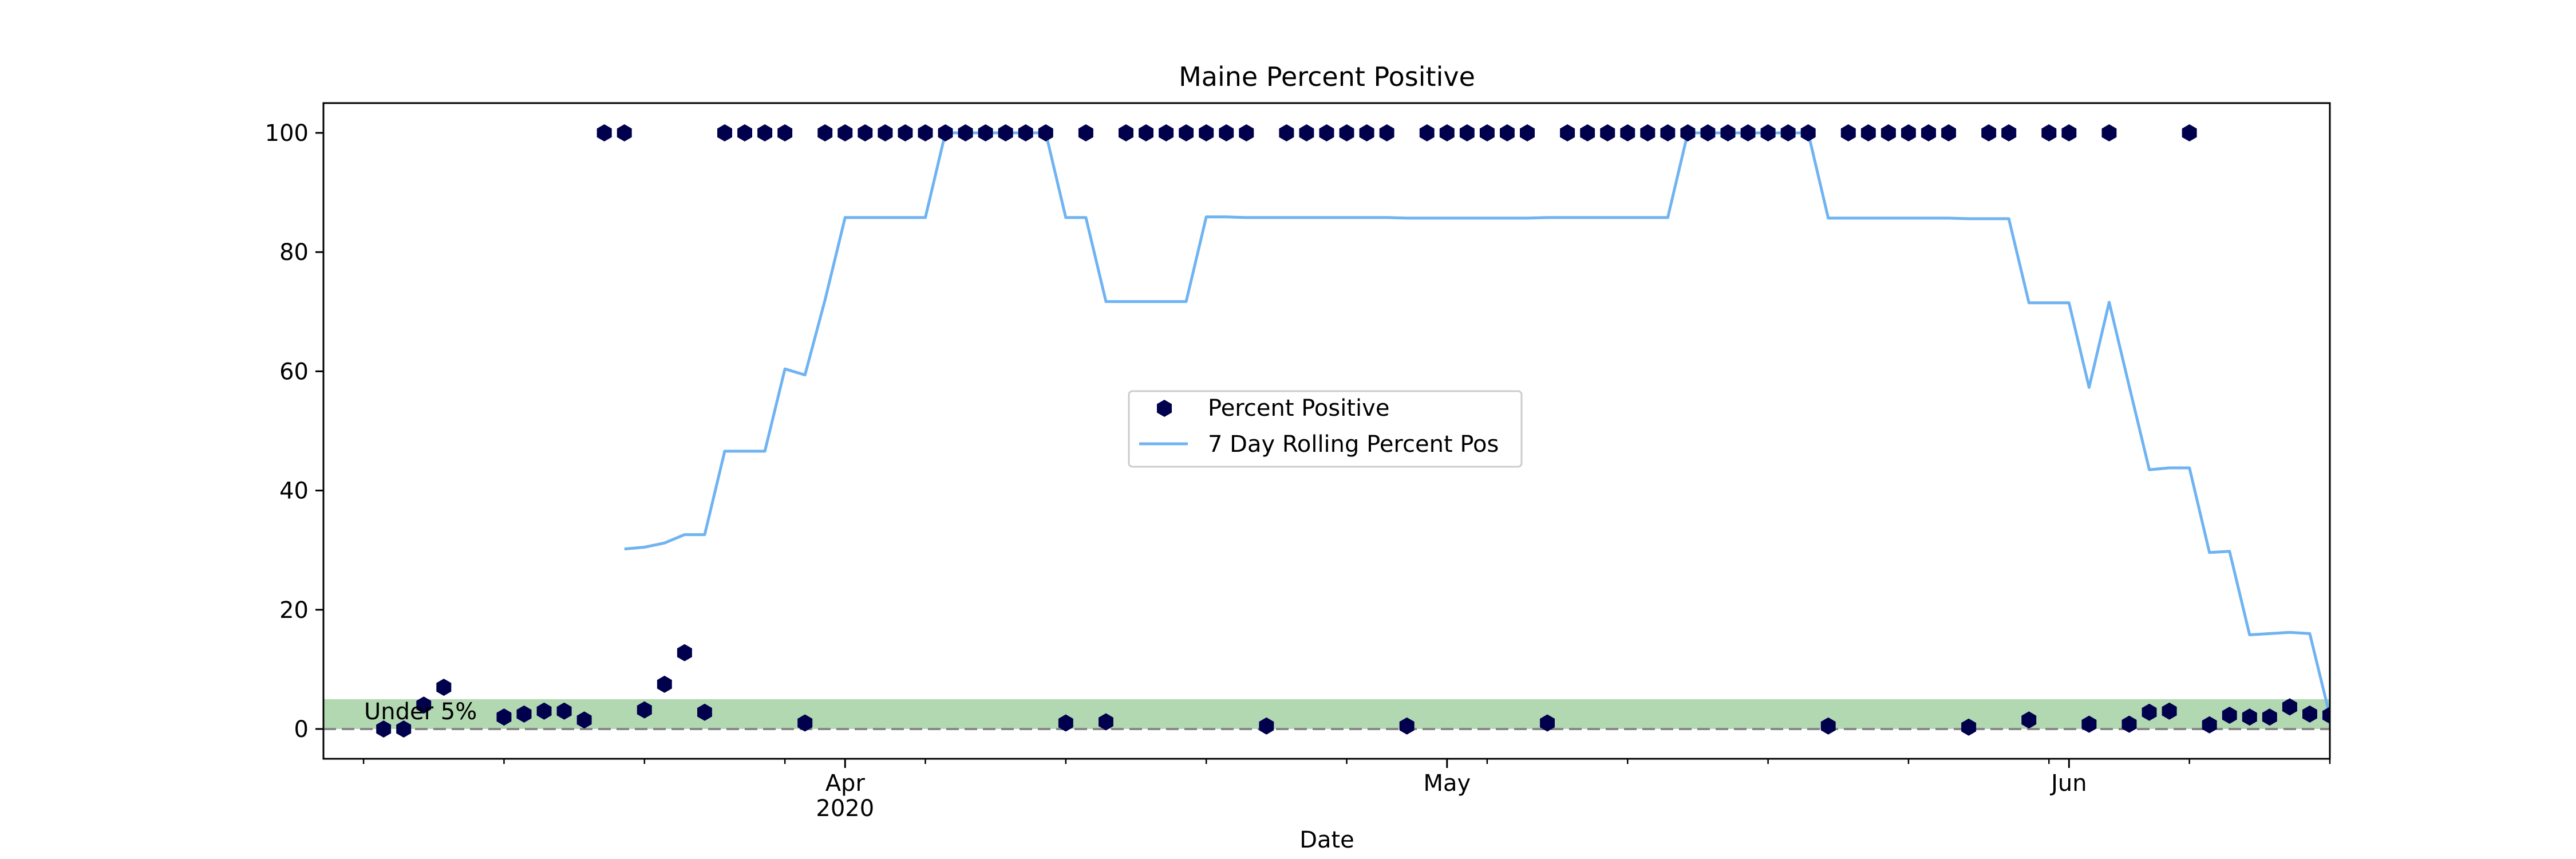 The height and width of the screenshot is (859, 2576). Describe the element at coordinates (294, 252) in the screenshot. I see `y-tick-label: 80` at that location.